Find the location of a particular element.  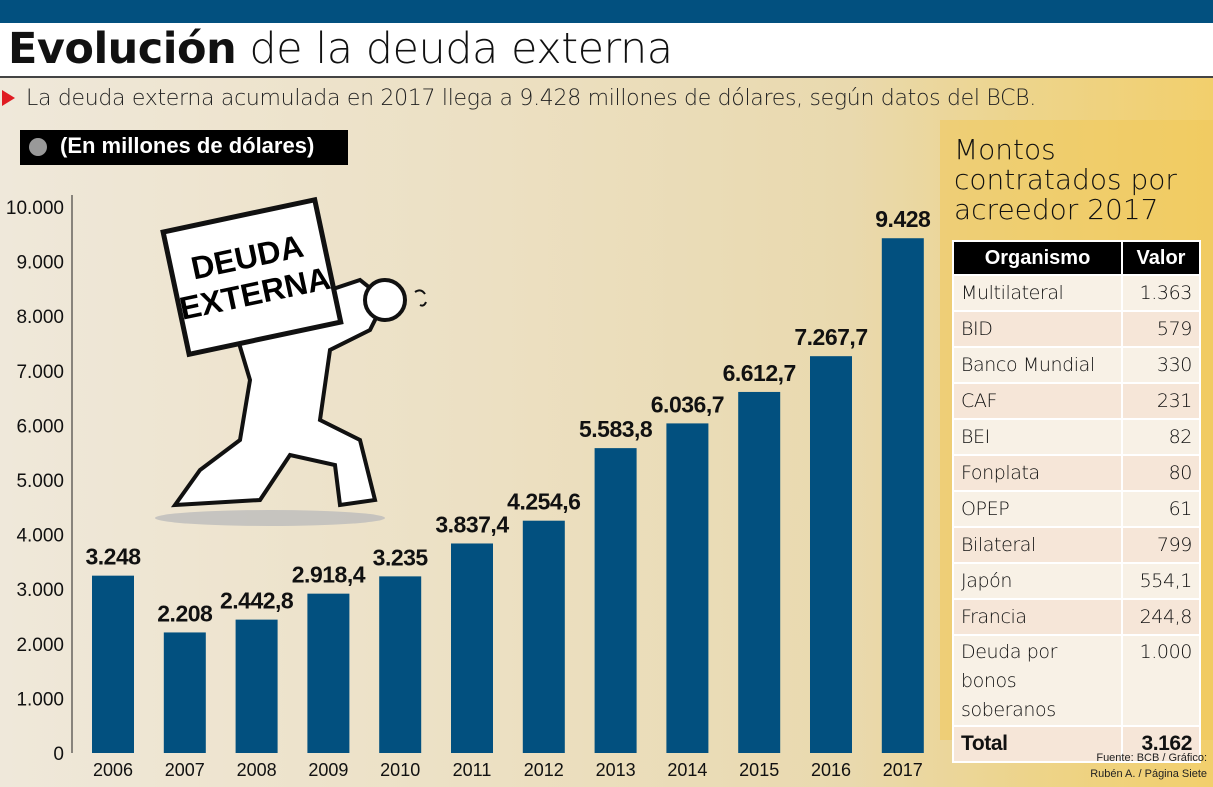

y-tick-label: 9.000 is located at coordinates (40, 263).